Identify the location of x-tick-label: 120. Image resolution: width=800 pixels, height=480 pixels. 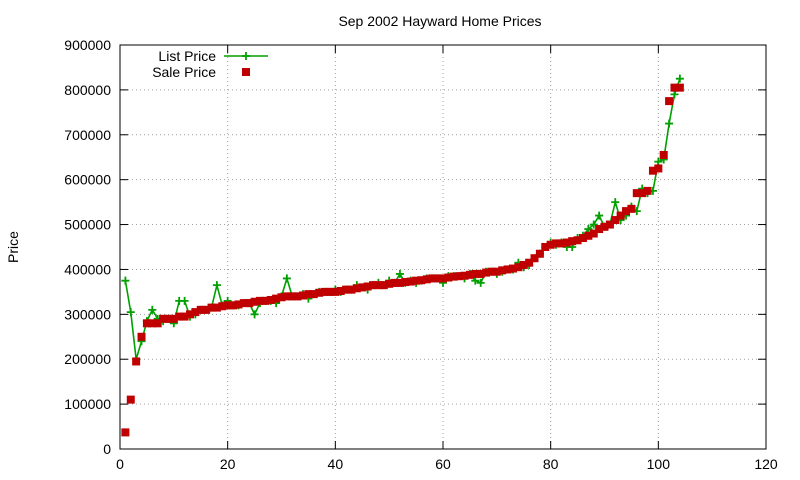
(766, 464).